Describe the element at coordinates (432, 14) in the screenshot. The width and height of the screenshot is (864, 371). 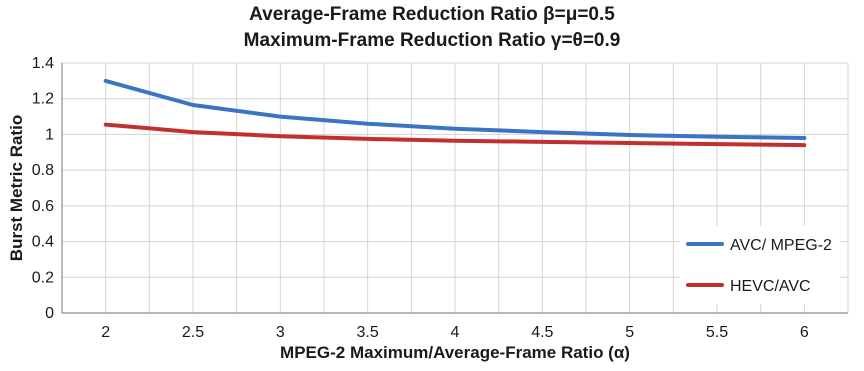
I see `chart-title: Average-Frame Reduction Ratio β=μ=0.5` at that location.